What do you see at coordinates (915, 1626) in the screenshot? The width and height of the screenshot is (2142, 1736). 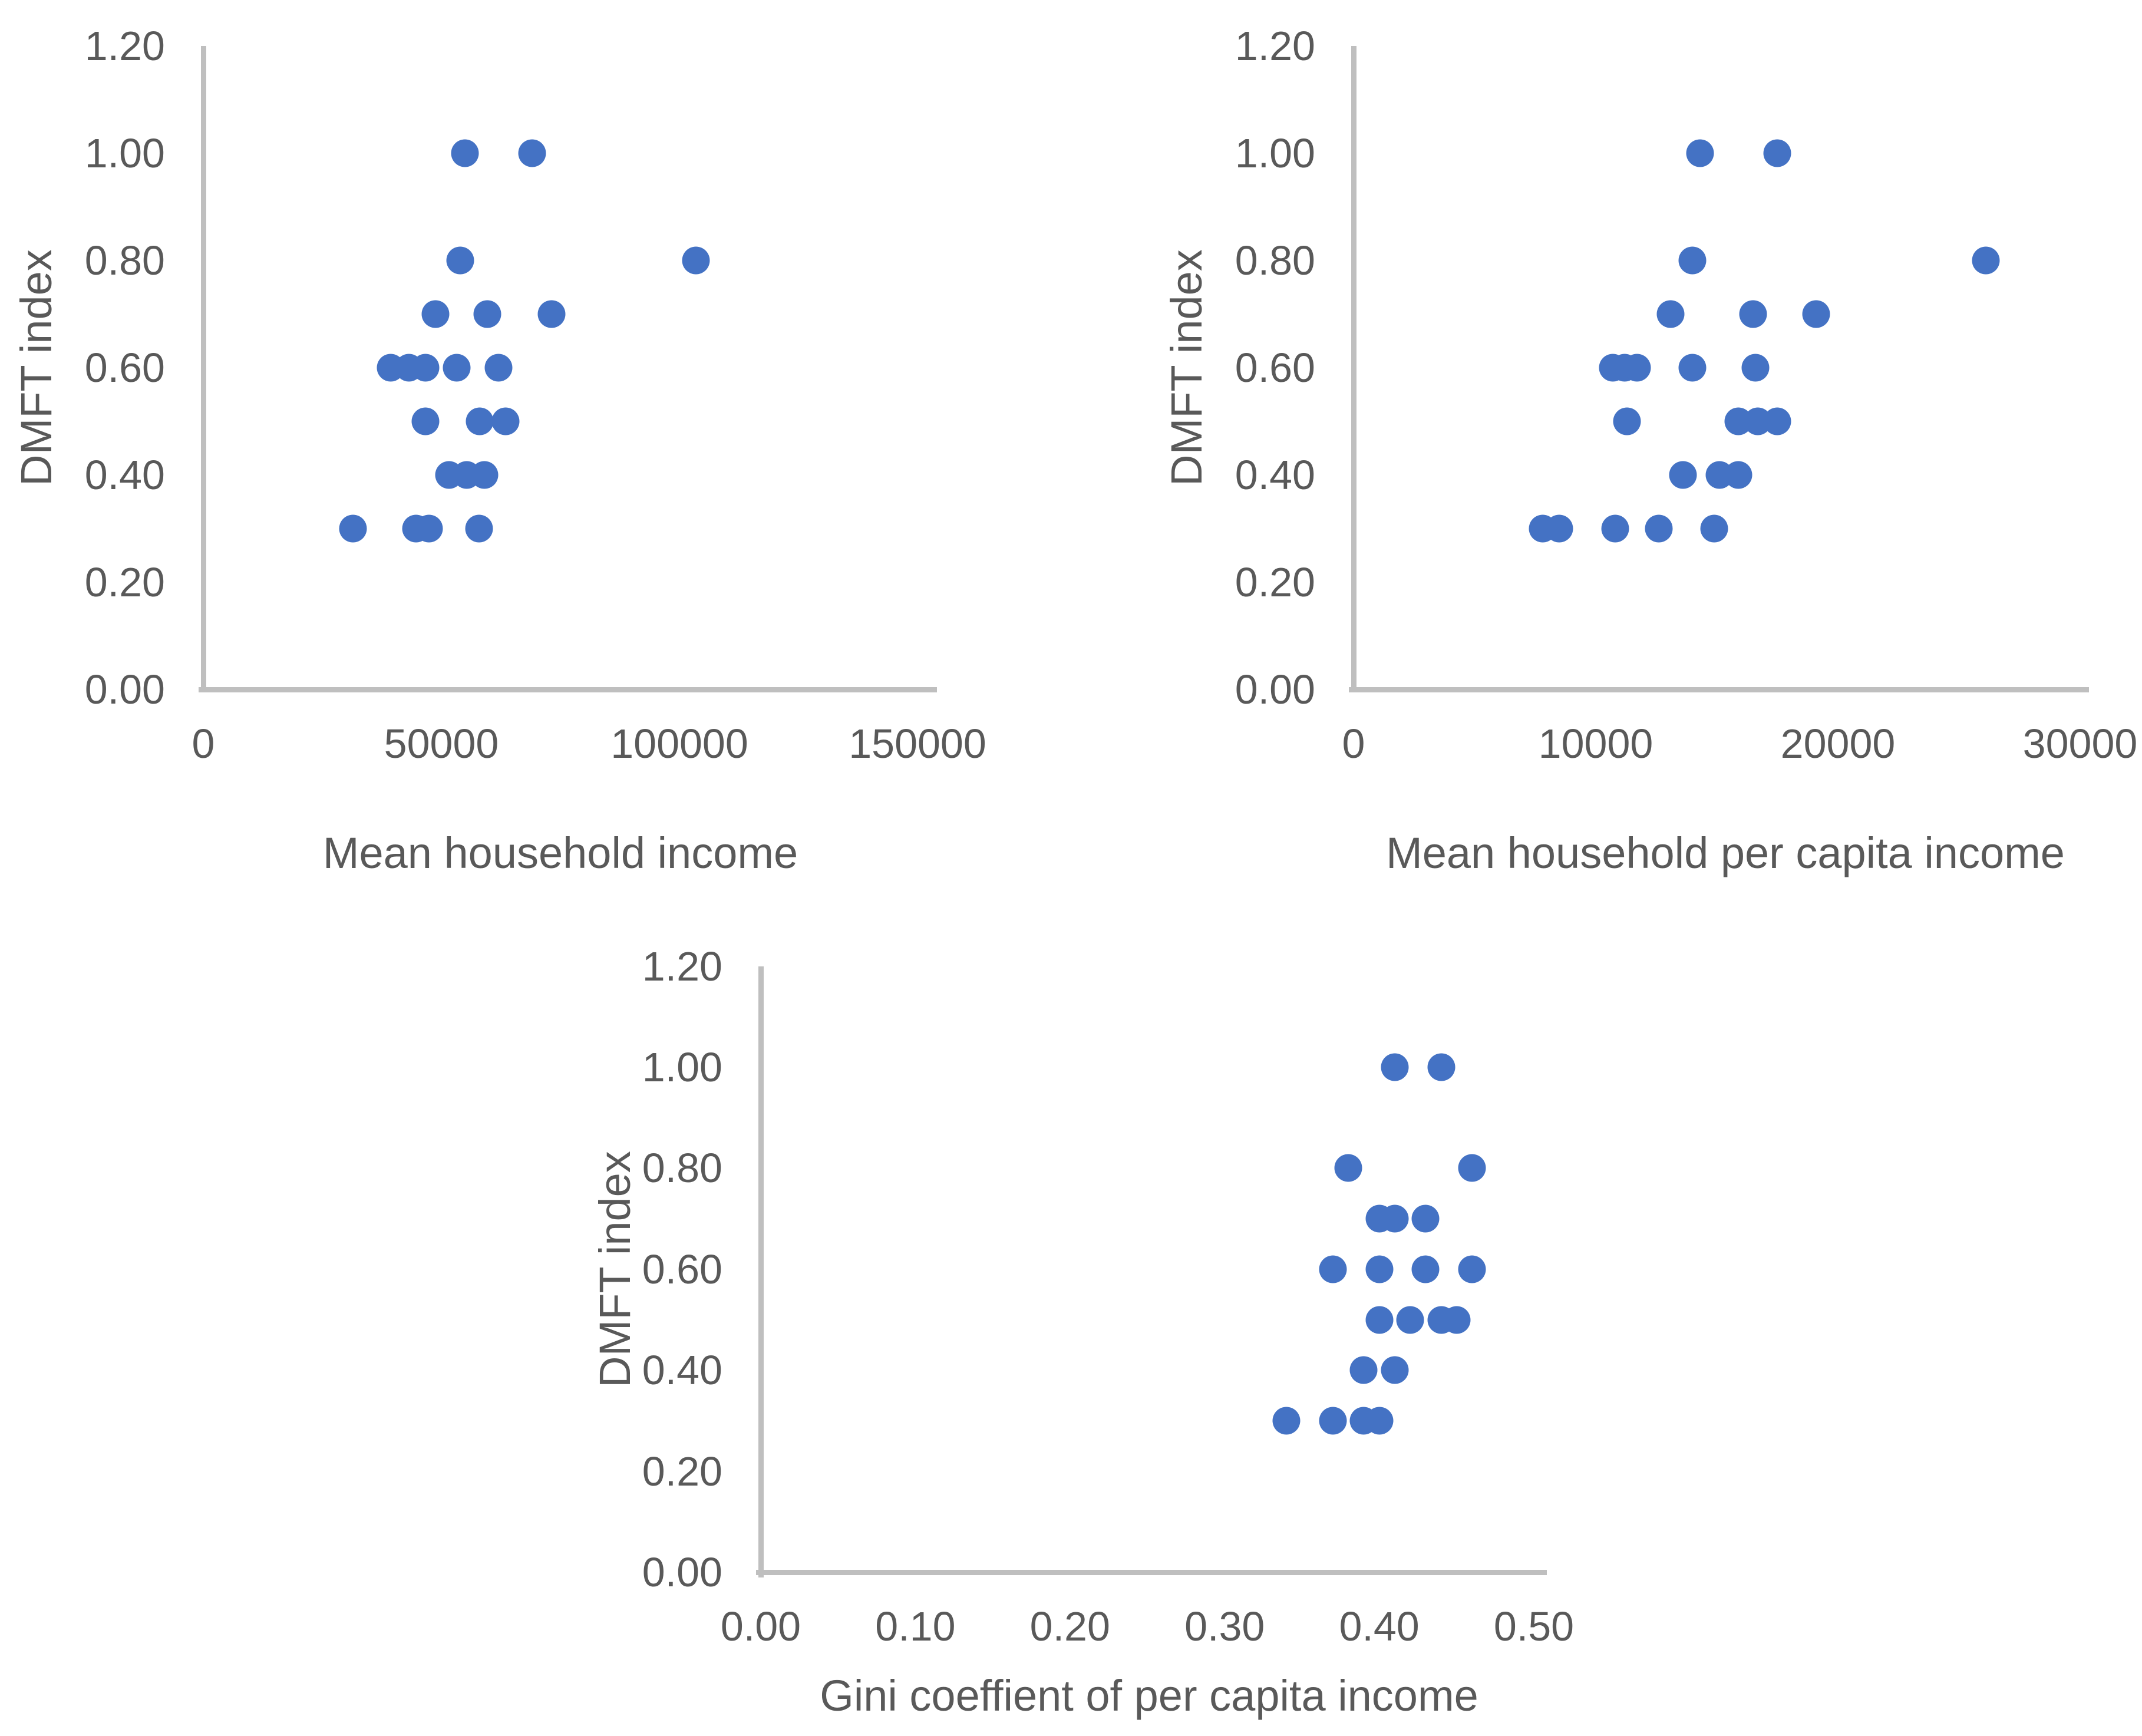 I see `x-axis-tick-label: 0.10` at bounding box center [915, 1626].